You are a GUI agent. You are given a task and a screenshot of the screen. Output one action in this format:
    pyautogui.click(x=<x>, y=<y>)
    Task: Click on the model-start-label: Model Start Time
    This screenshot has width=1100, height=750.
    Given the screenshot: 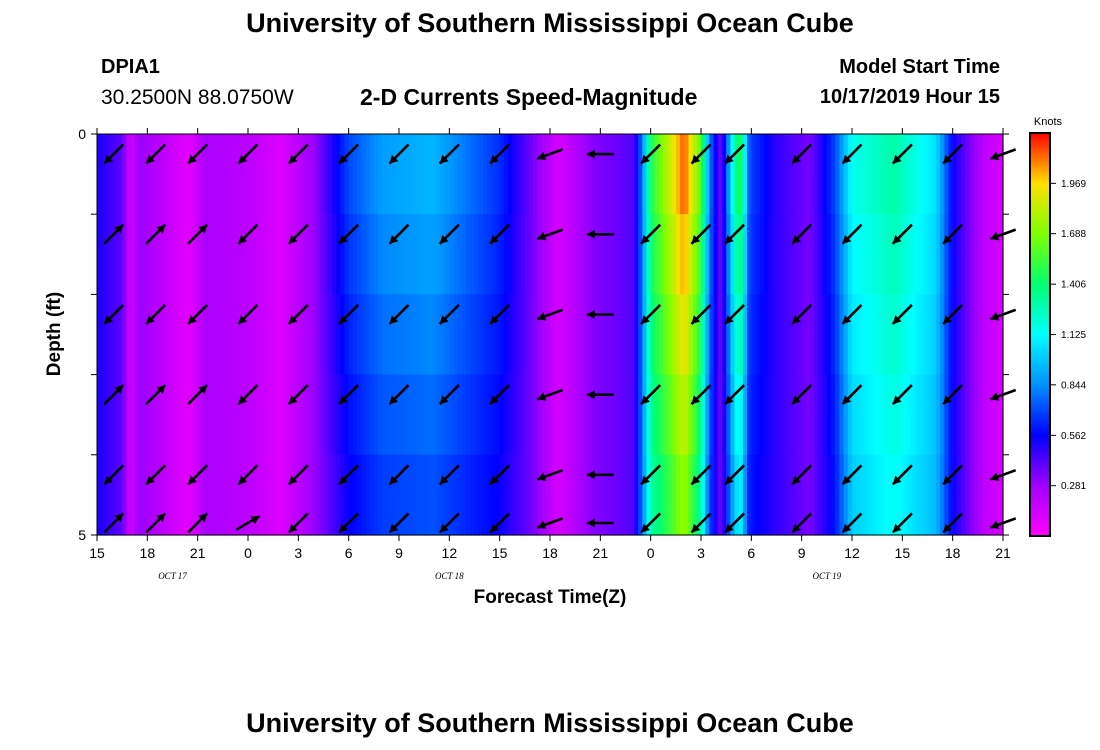 What is the action you would take?
    pyautogui.click(x=919, y=67)
    